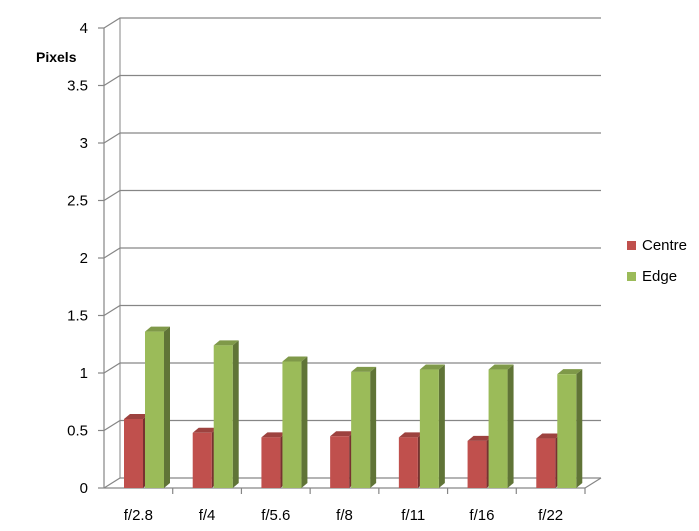  Describe the element at coordinates (664, 245) in the screenshot. I see `legend-label: Centre` at that location.